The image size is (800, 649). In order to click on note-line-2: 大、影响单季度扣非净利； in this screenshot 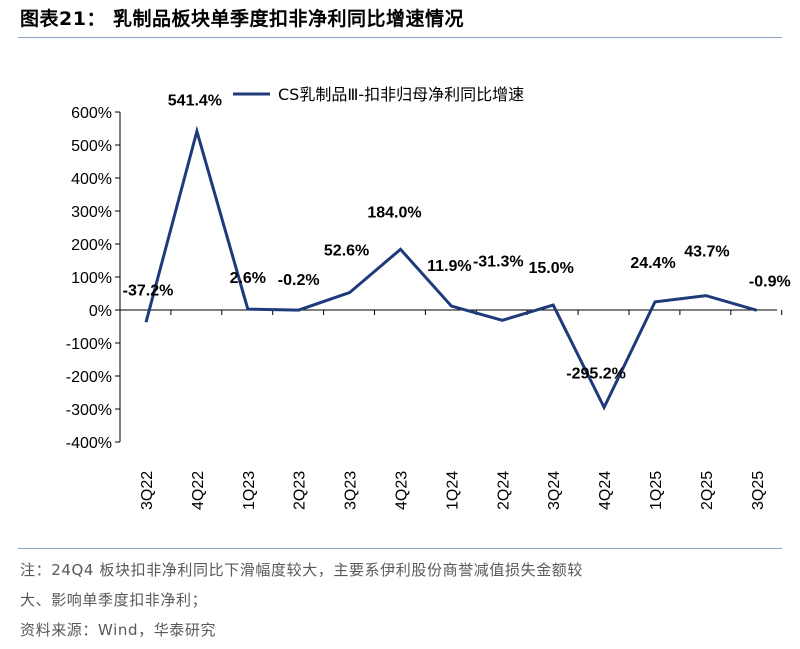, I will do `click(114, 600)`.